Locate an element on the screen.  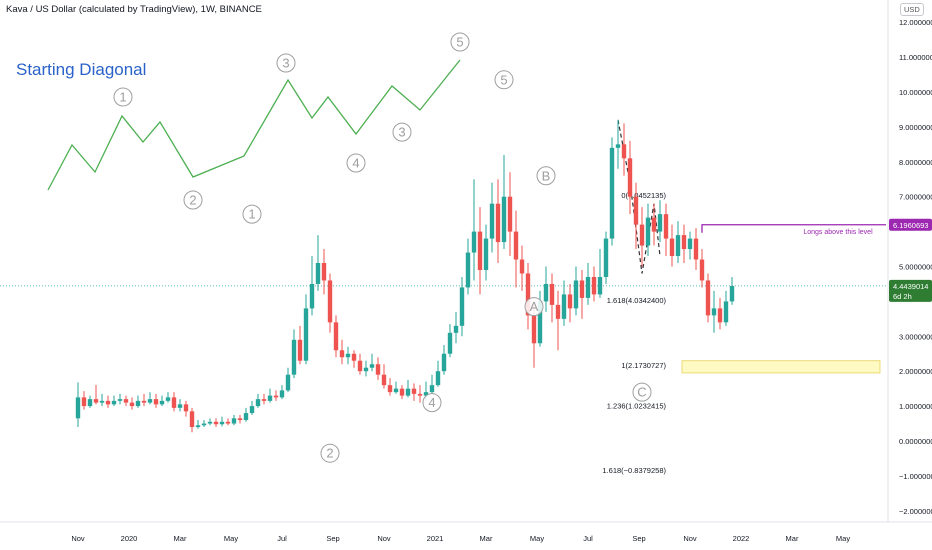
time-tick-label: 2020 is located at coordinates (129, 538).